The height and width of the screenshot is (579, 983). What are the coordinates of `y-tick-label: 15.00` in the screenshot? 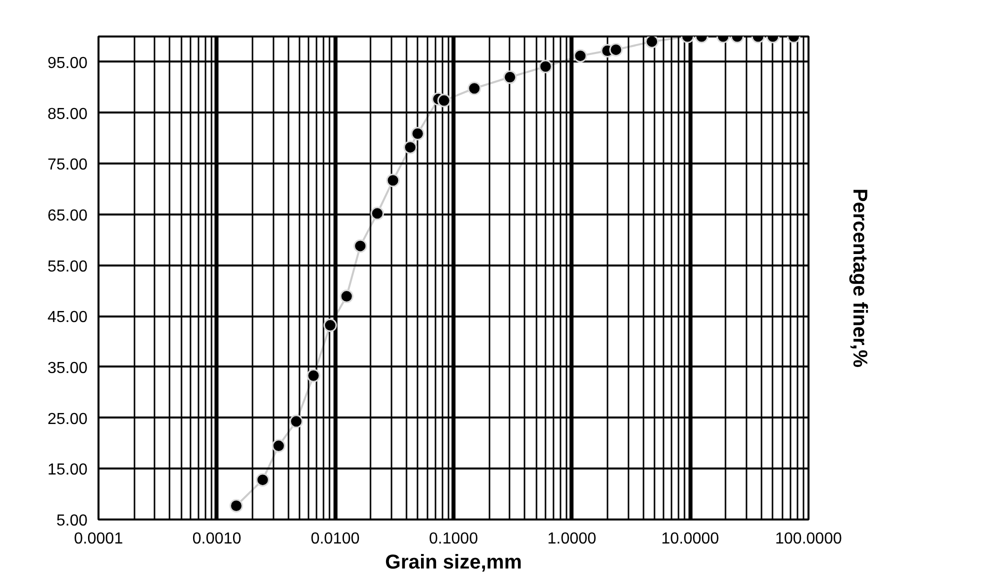 It's located at (67, 470).